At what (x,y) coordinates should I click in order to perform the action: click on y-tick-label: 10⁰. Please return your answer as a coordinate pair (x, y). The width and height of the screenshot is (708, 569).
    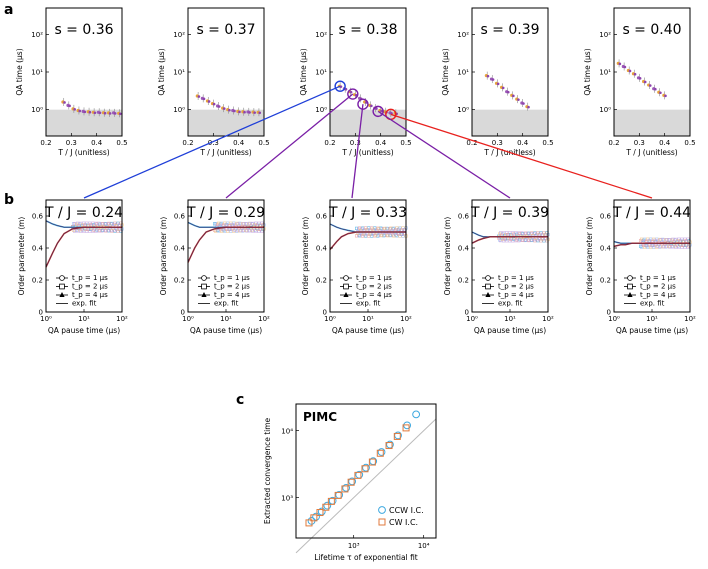
    Looking at the image, I should click on (179, 110).